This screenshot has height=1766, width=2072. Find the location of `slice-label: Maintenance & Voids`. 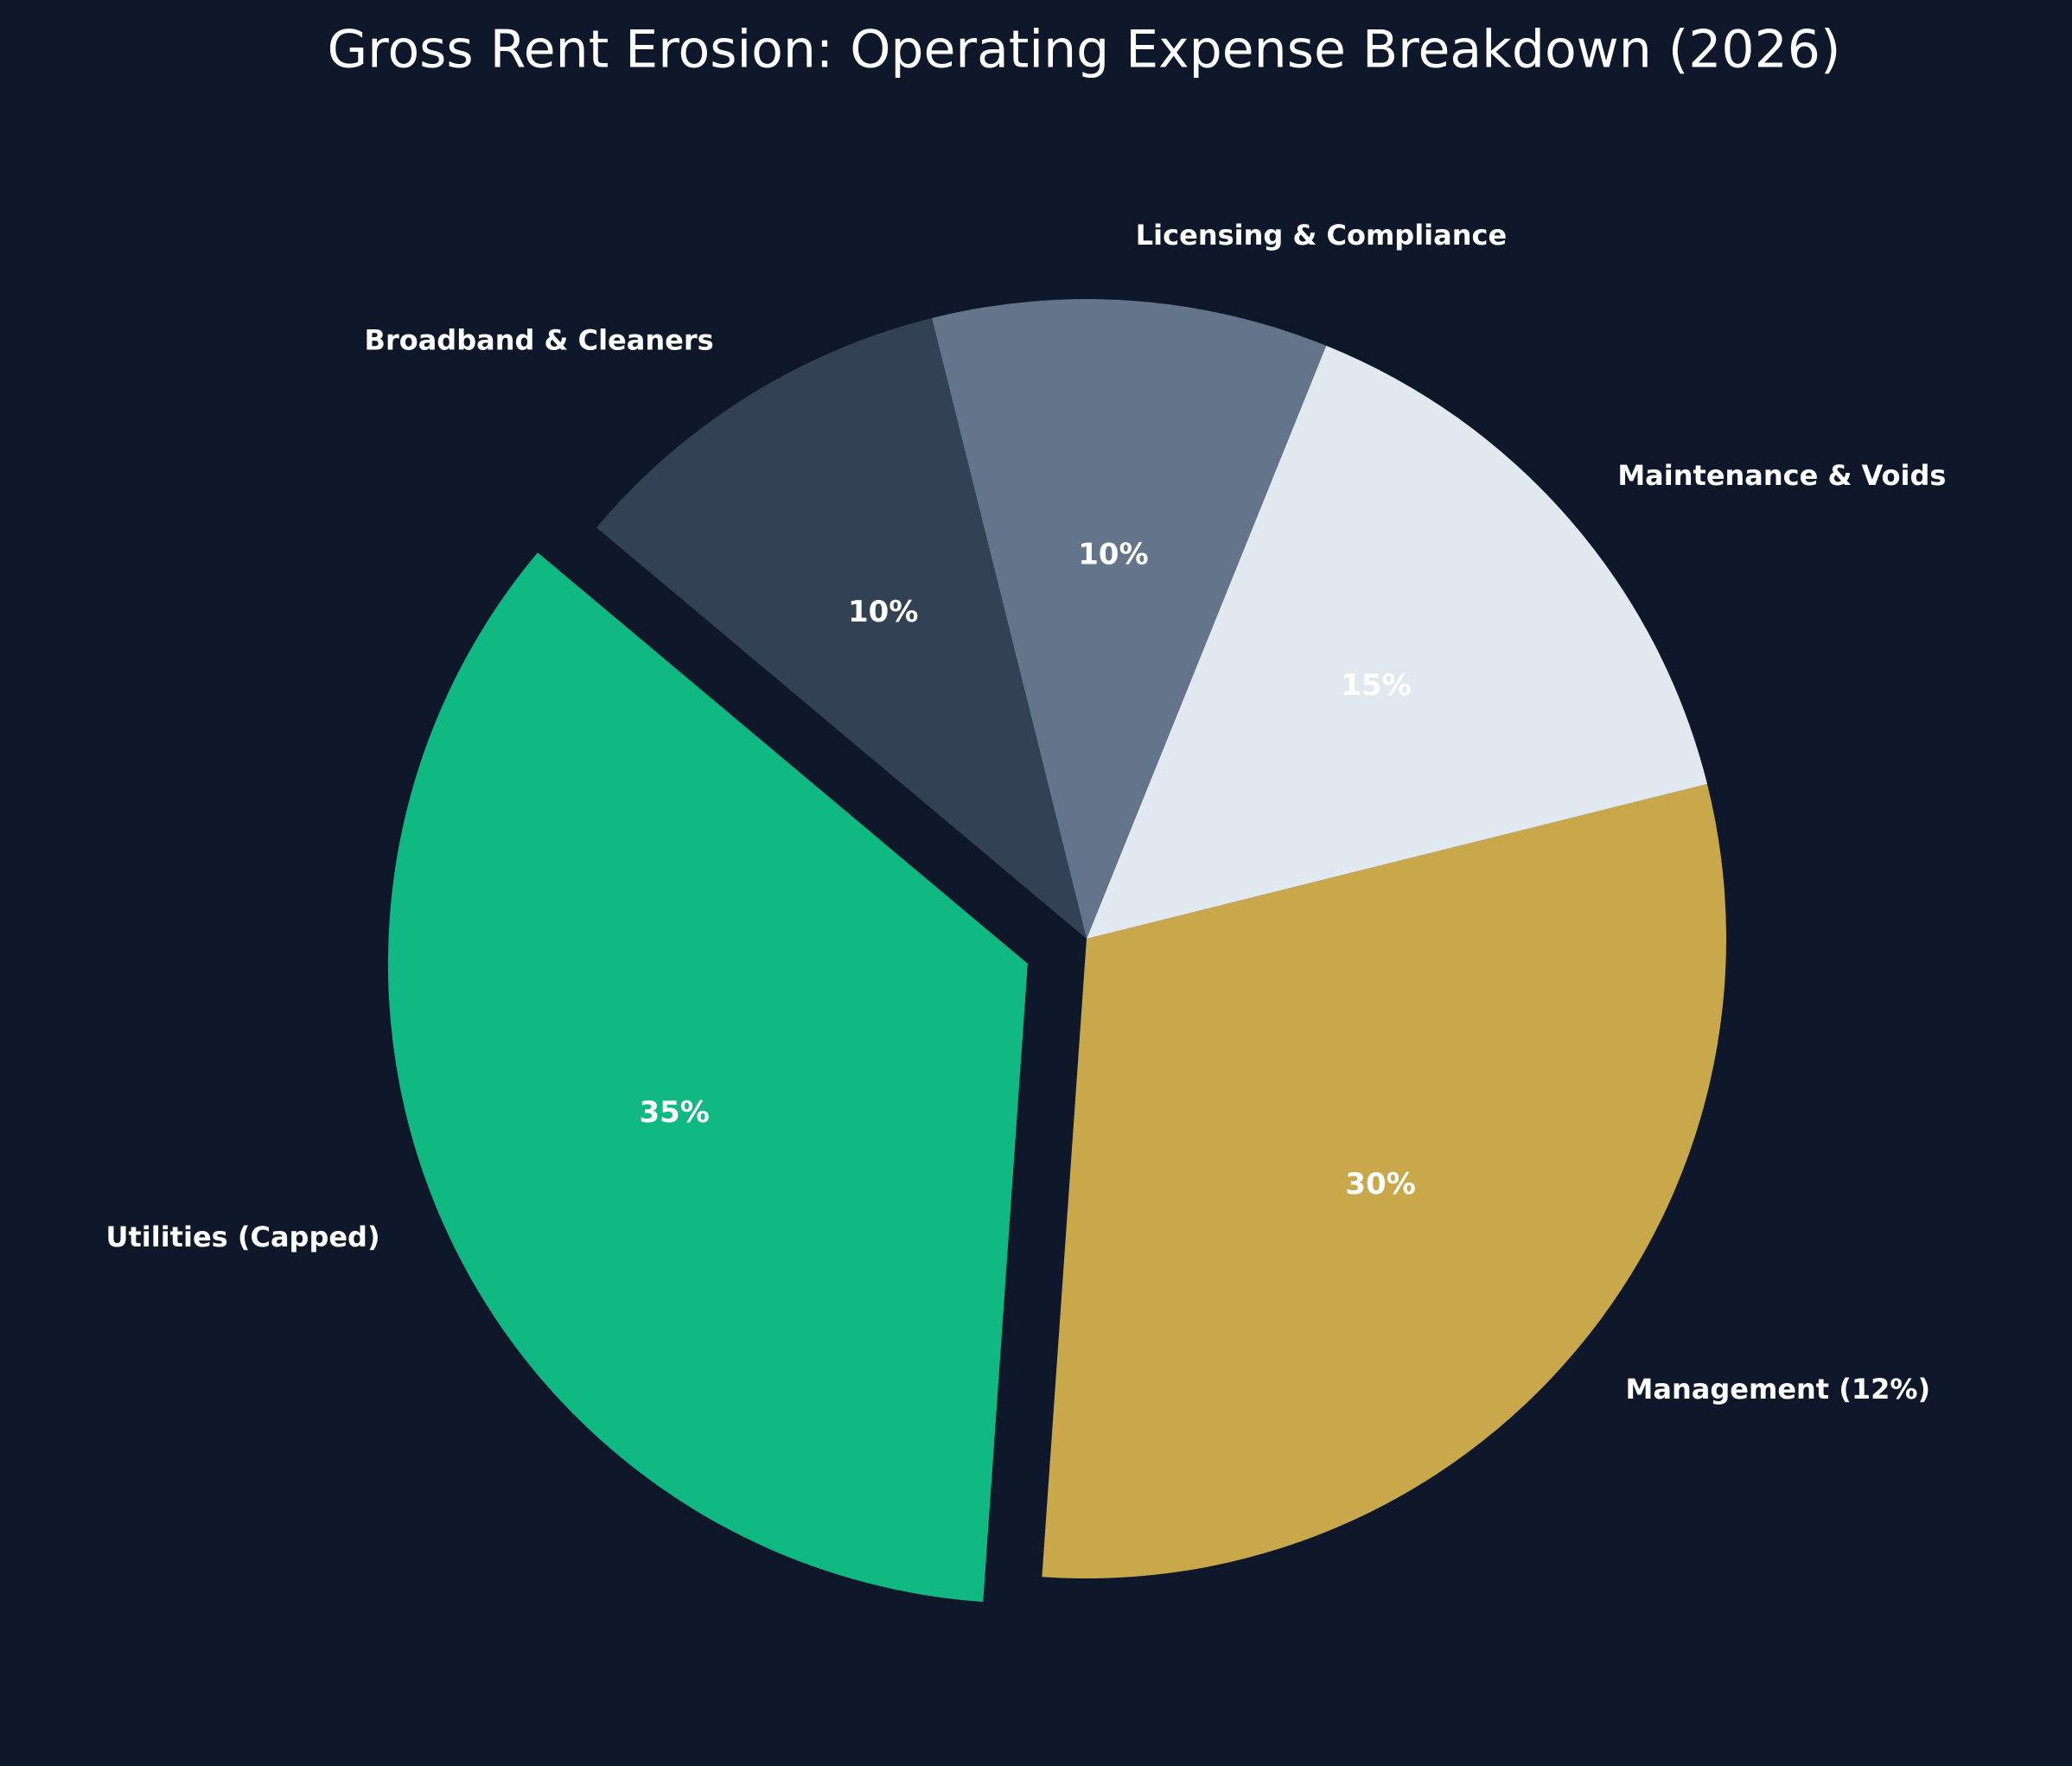

slice-label: Maintenance & Voids is located at coordinates (1781, 475).